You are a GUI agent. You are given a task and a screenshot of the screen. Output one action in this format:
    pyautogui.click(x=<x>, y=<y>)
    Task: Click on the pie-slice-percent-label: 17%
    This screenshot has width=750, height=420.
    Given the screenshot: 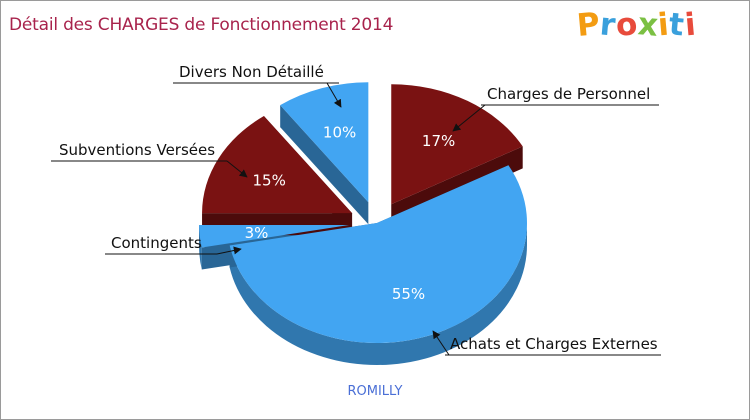 What is the action you would take?
    pyautogui.click(x=438, y=141)
    